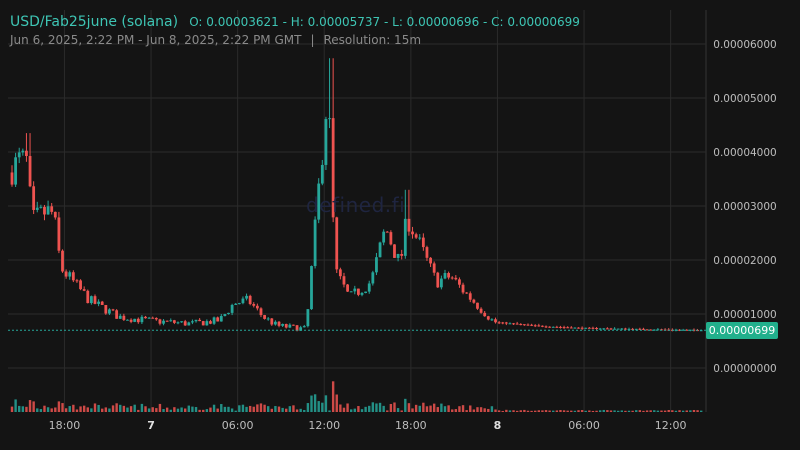 Image resolution: width=800 pixels, height=450 pixels. Describe the element at coordinates (744, 45) in the screenshot. I see `y-tick-label: 0.00006000` at that location.